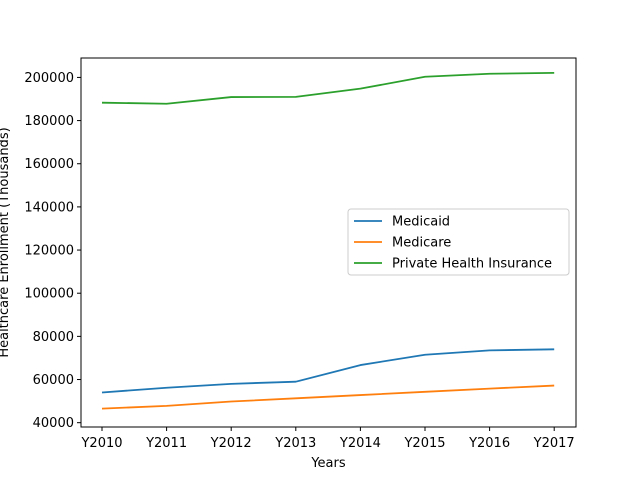 The width and height of the screenshot is (640, 480). I want to click on y-tick-label: 160000, so click(49, 164).